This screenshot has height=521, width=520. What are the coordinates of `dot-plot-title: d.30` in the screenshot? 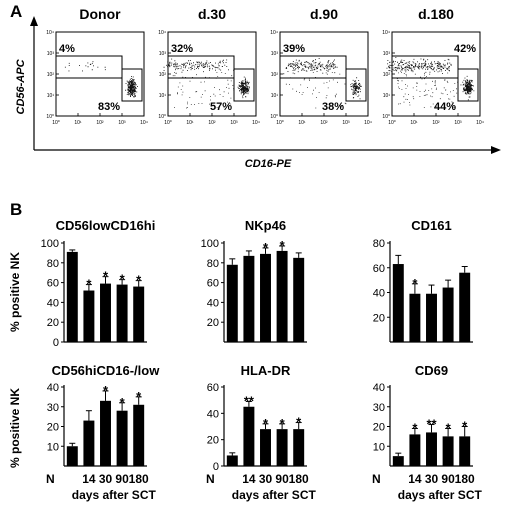 It's located at (212, 14).